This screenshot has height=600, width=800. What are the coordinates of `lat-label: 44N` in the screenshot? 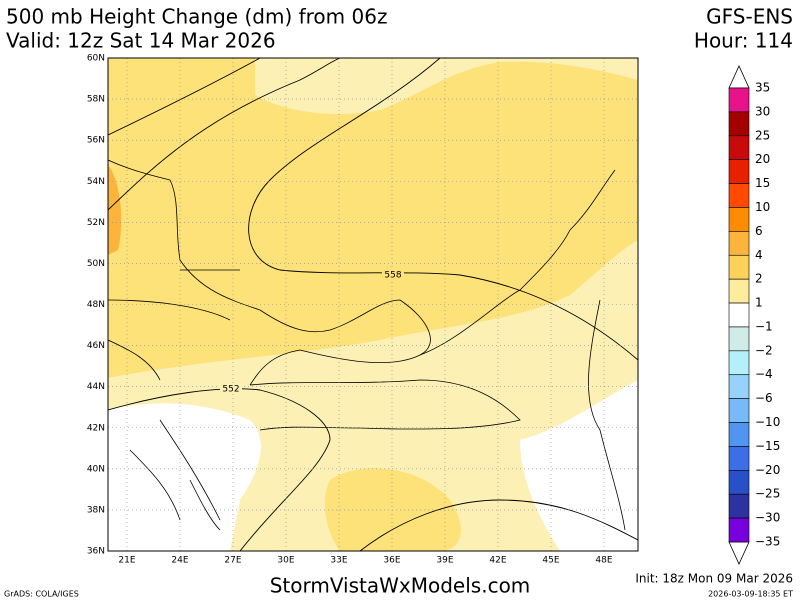 It's located at (96, 387).